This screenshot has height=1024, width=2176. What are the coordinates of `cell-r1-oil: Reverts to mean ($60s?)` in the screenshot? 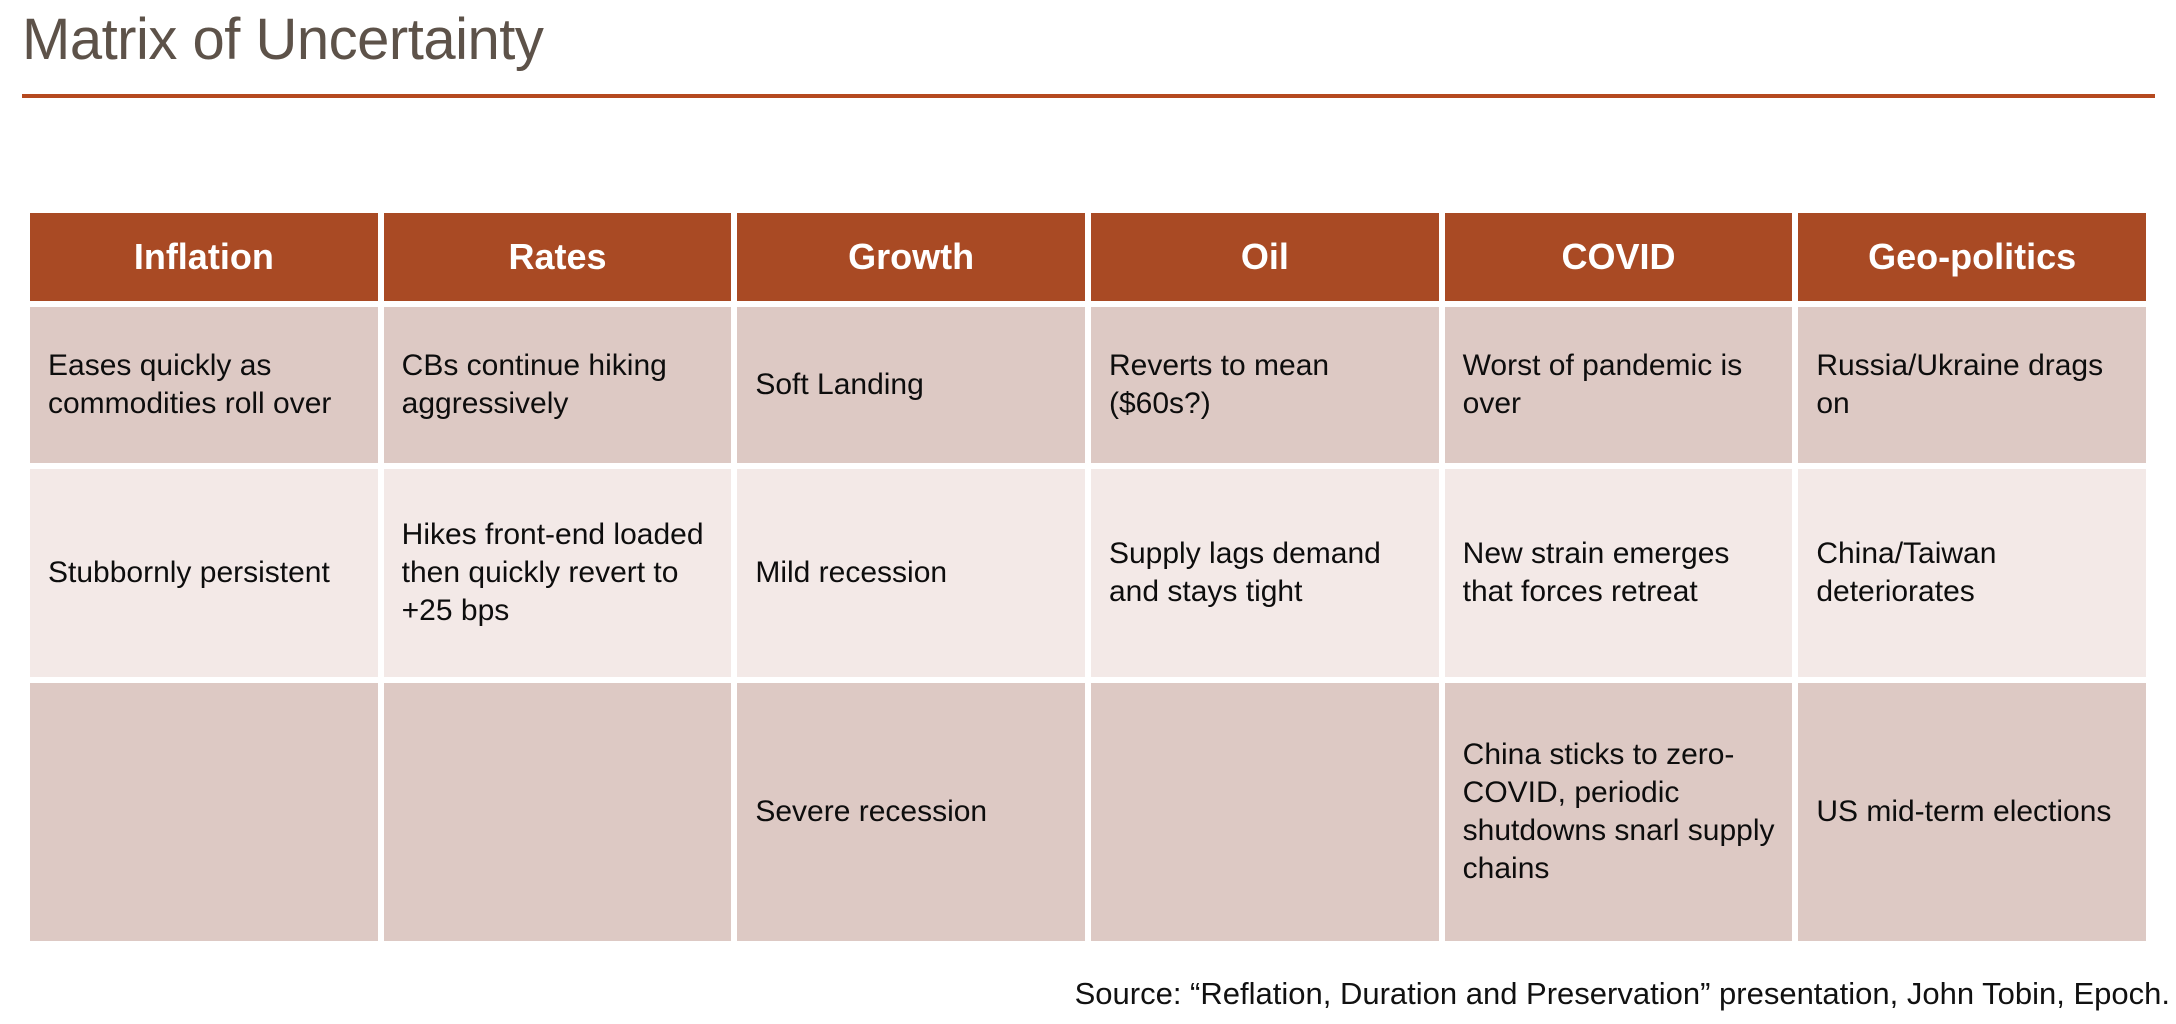 It's located at (1264, 385).